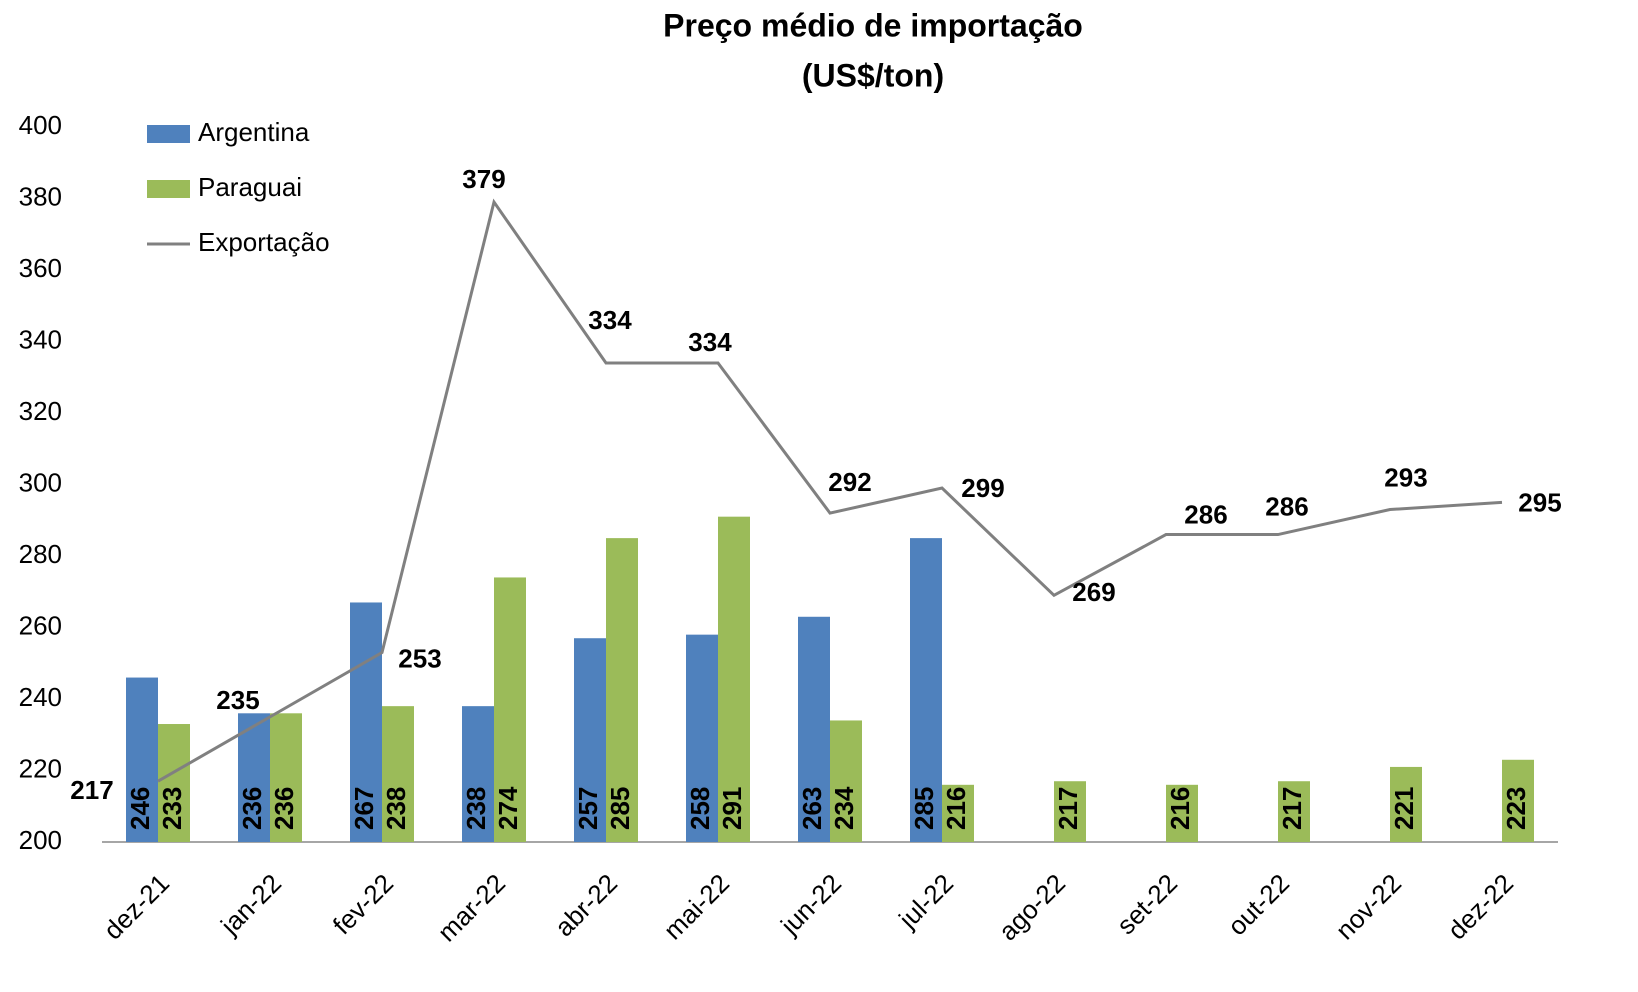 Image resolution: width=1638 pixels, height=992 pixels. Describe the element at coordinates (237, 700) in the screenshot. I see `line-value-label: 235` at that location.